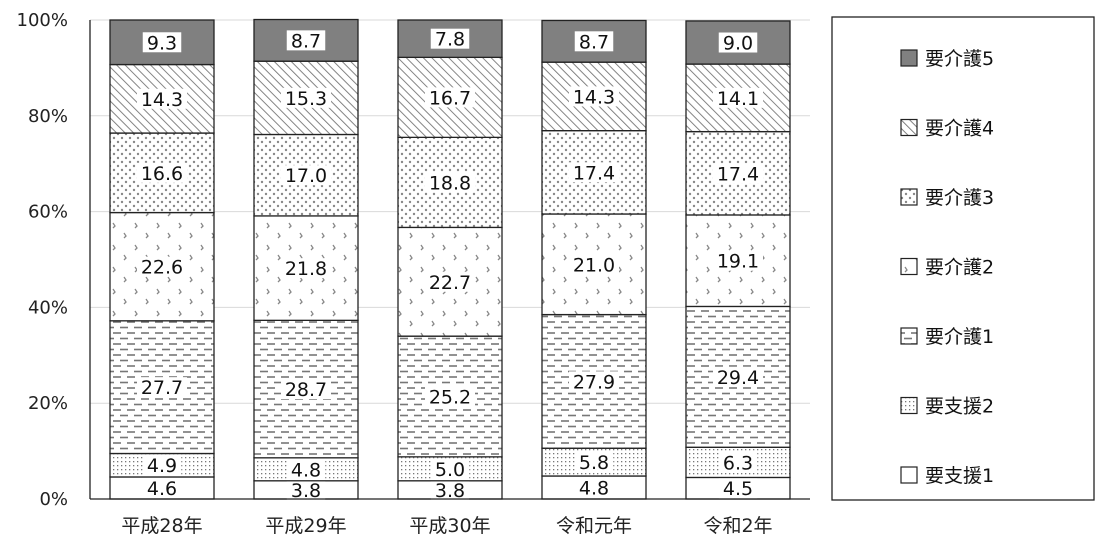 The image size is (1102, 544). Describe the element at coordinates (53, 499) in the screenshot. I see `y-tick-label: 0%` at that location.